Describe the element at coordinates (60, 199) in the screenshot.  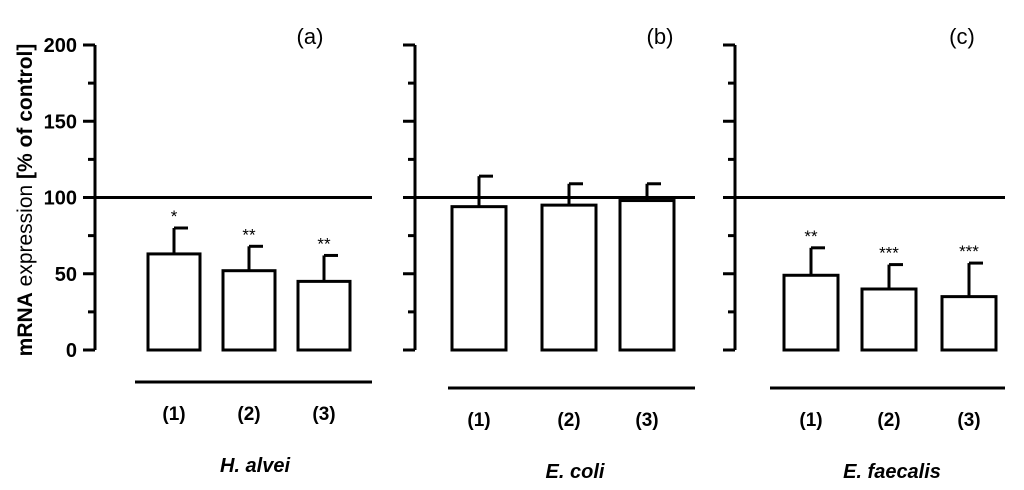
I see `y-tick-label: 100` at that location.